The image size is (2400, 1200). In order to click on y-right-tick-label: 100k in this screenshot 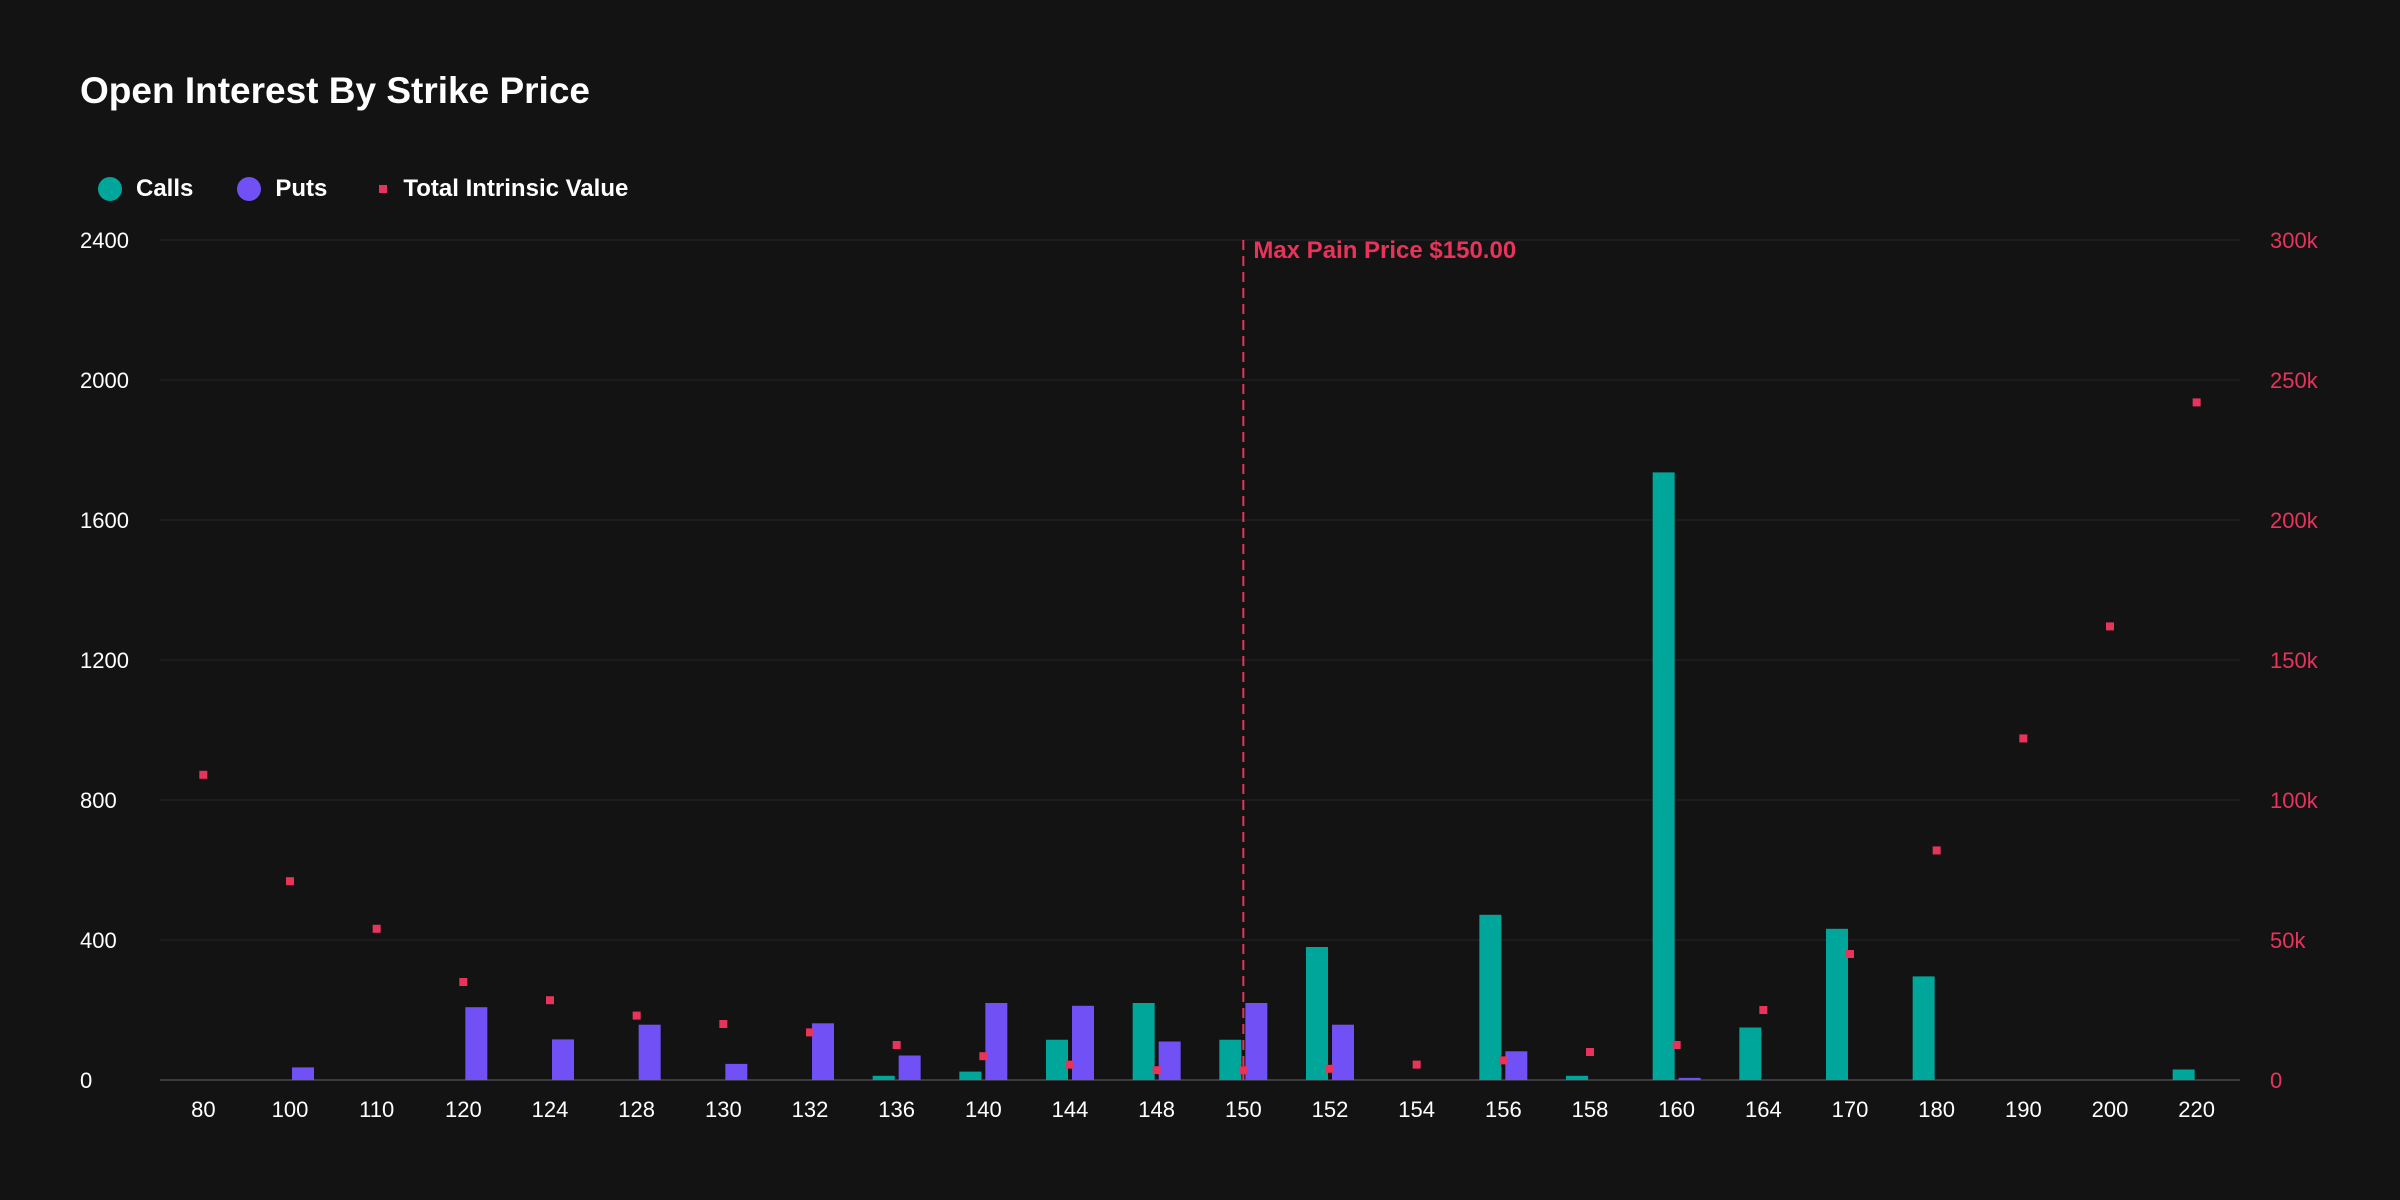, I will do `click(2294, 800)`.